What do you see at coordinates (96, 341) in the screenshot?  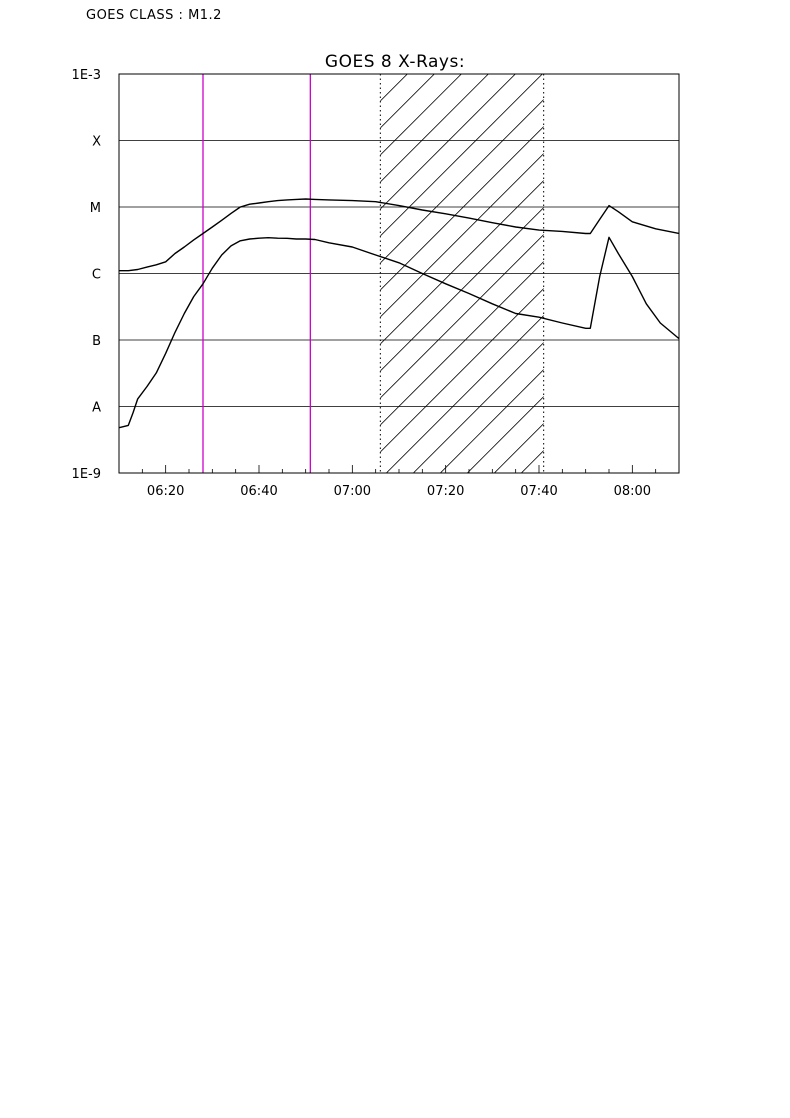 I see `y-tick-label: B` at bounding box center [96, 341].